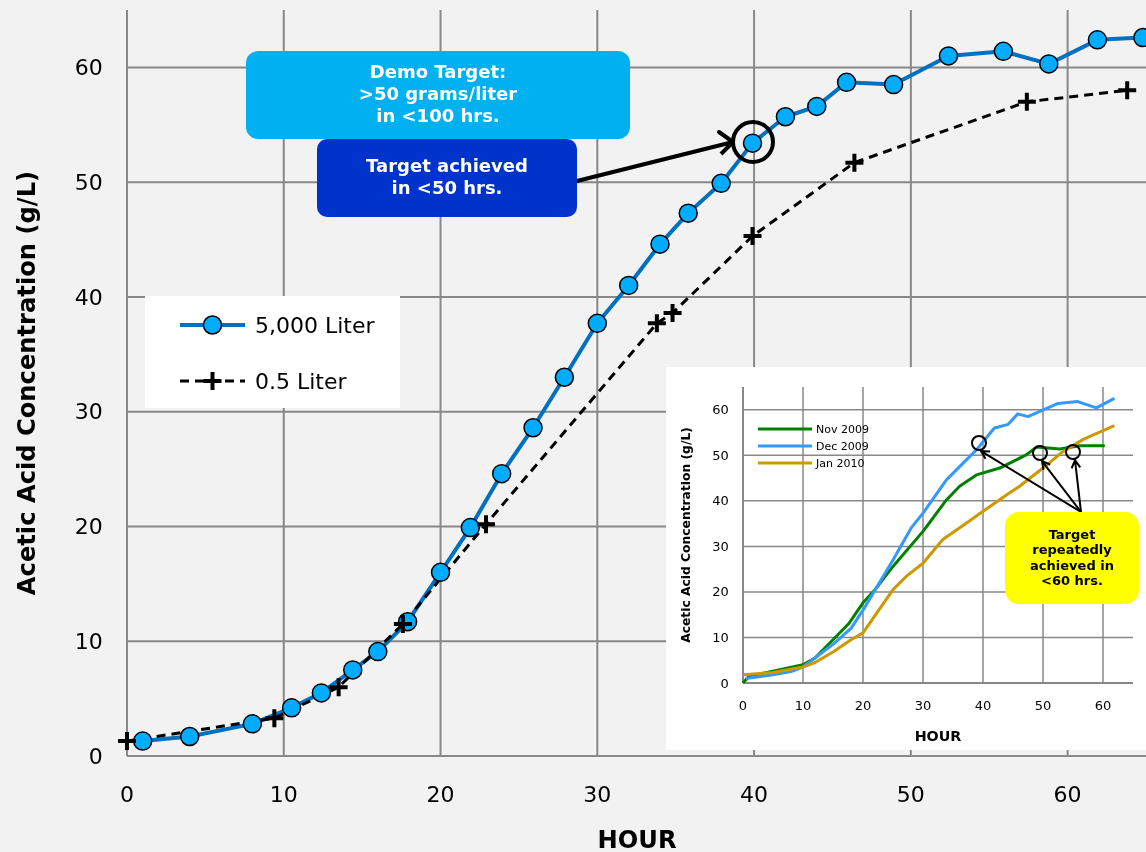 This screenshot has width=1146, height=852. What do you see at coordinates (1072, 557) in the screenshot?
I see `annotation: Target repeatedly achieved in <60 hrs.` at bounding box center [1072, 557].